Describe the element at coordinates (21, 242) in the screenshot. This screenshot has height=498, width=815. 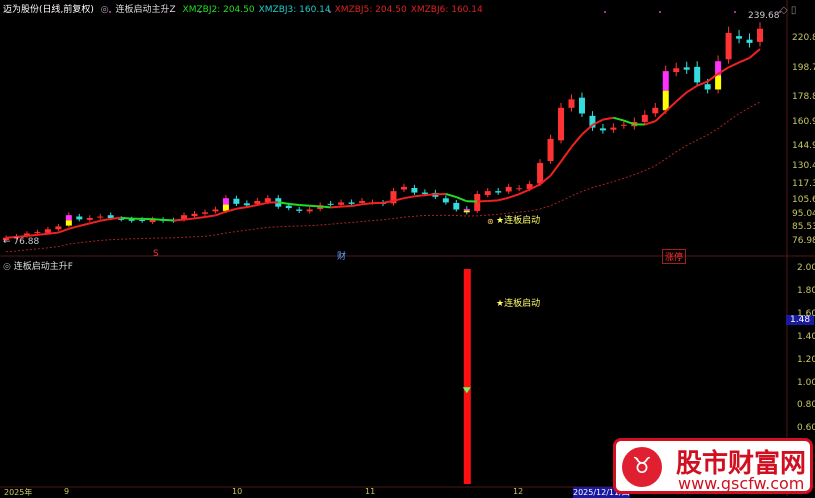
I see `low-price-label: ← 76.88` at that location.